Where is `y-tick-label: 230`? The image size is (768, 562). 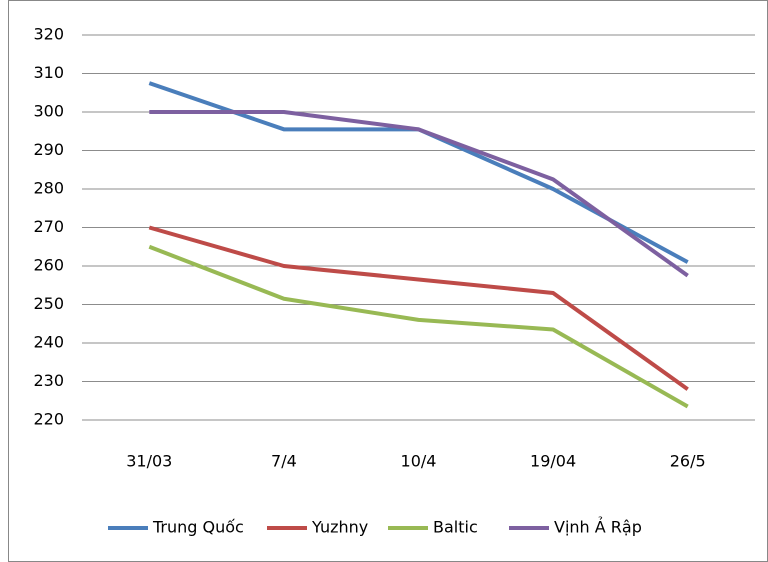 y-tick-label: 230 is located at coordinates (48, 380).